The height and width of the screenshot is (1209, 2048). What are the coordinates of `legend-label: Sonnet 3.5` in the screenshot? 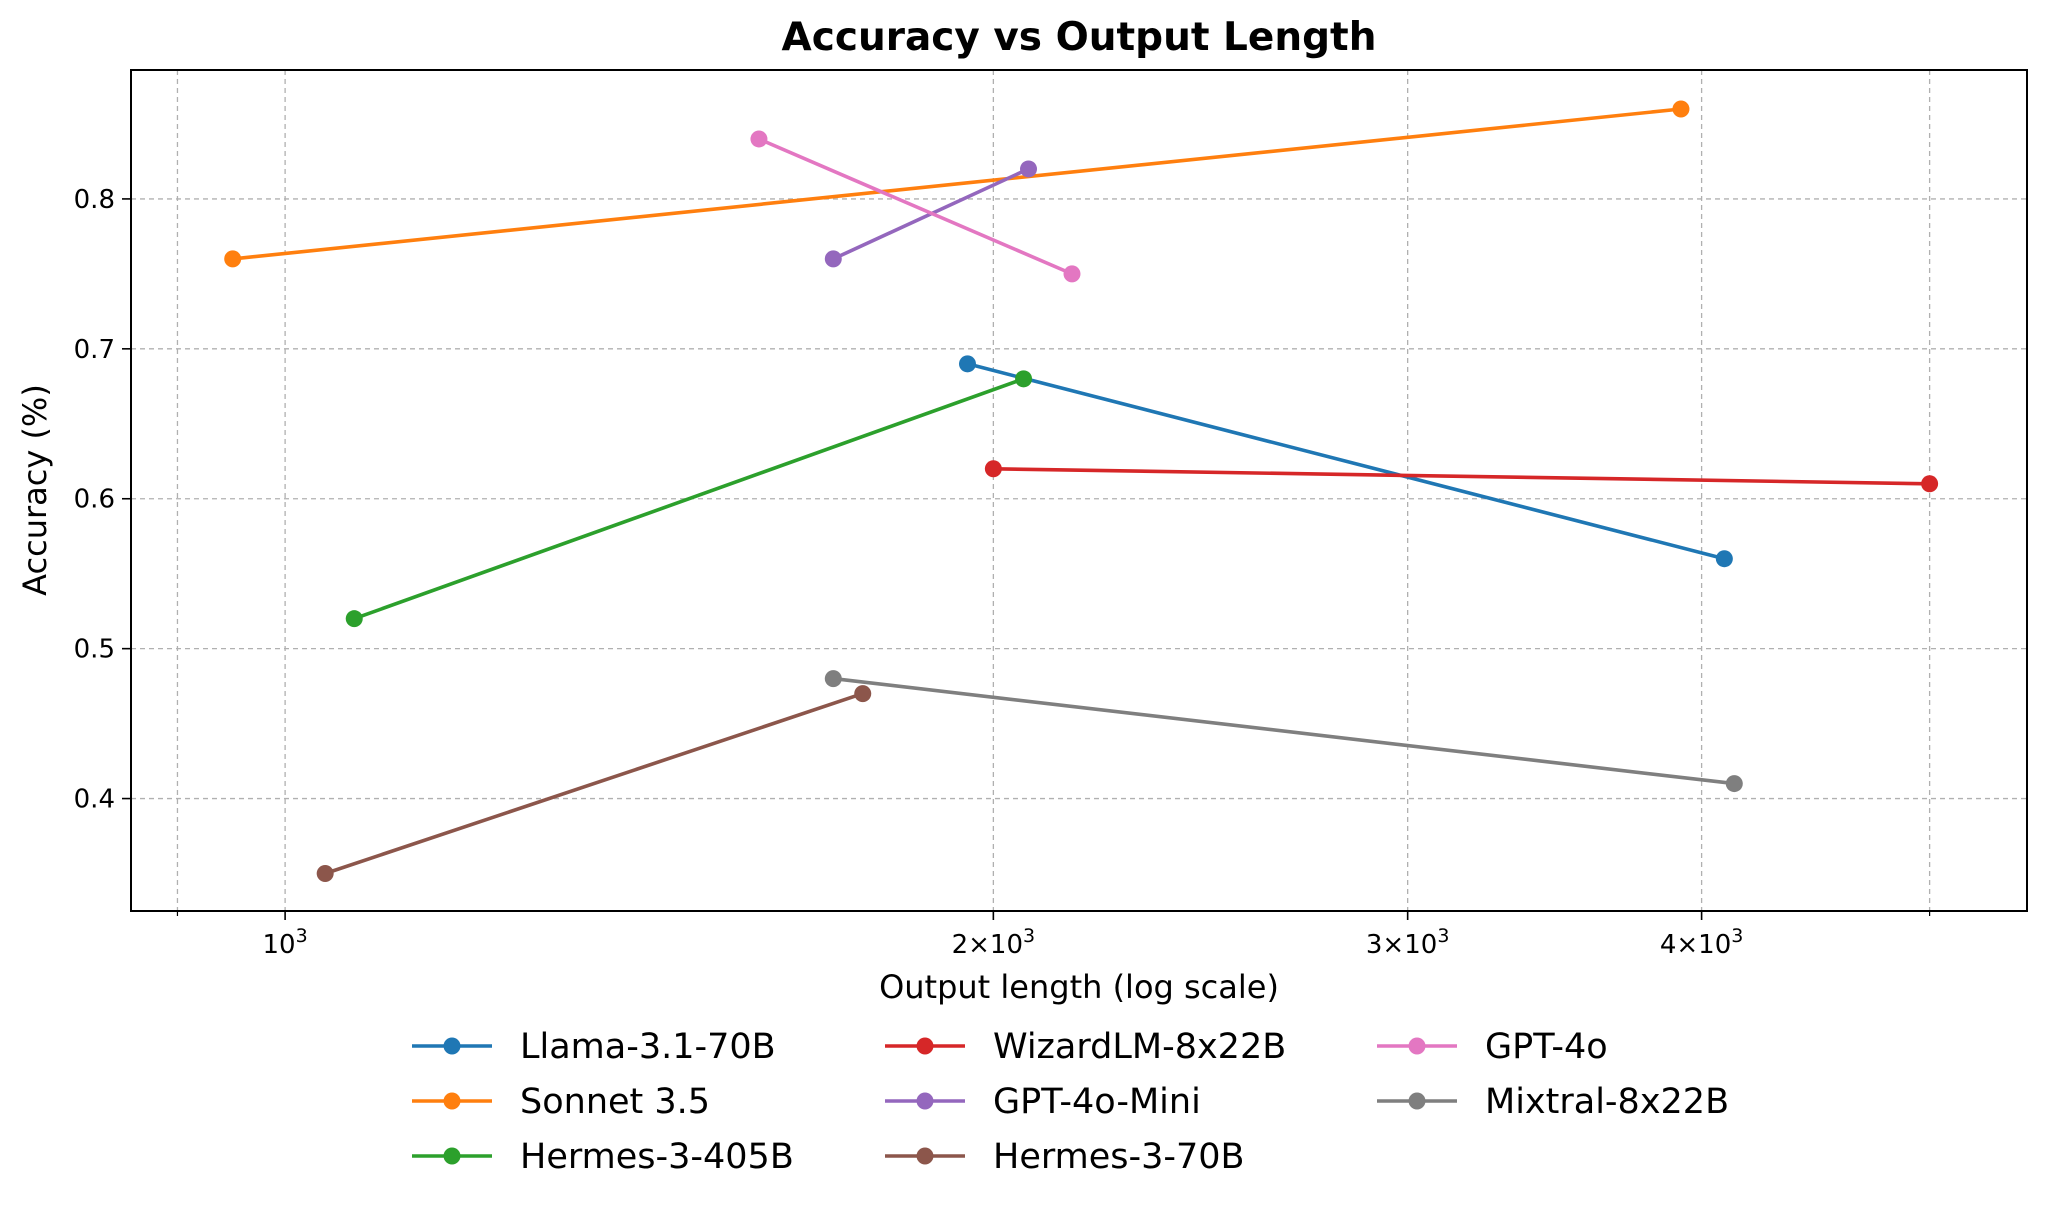 It's located at (615, 1102).